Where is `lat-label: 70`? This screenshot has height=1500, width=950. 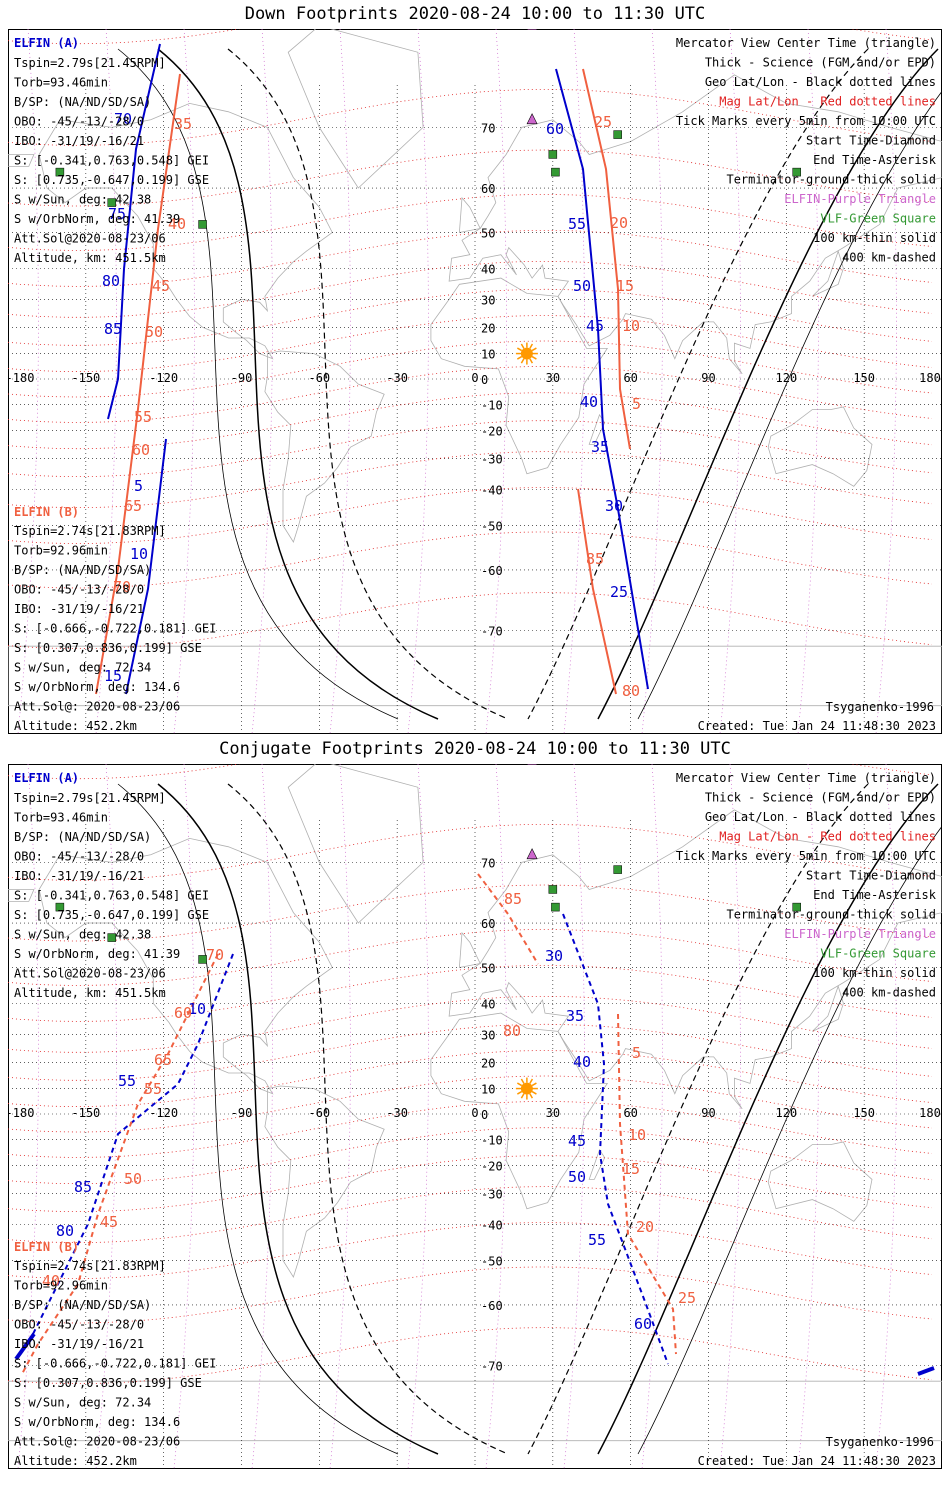 lat-label: 70 is located at coordinates (488, 863).